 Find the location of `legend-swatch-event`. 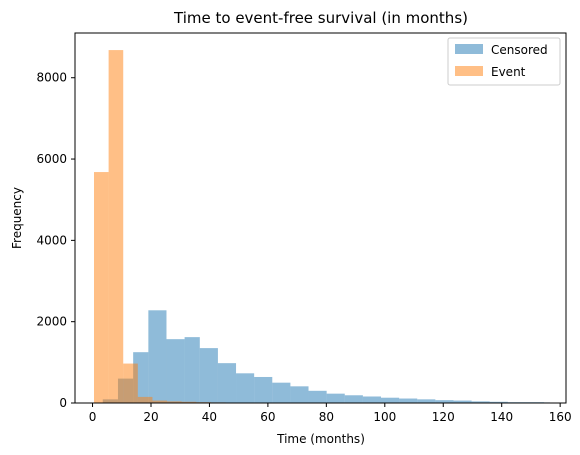

legend-swatch-event is located at coordinates (469, 71).